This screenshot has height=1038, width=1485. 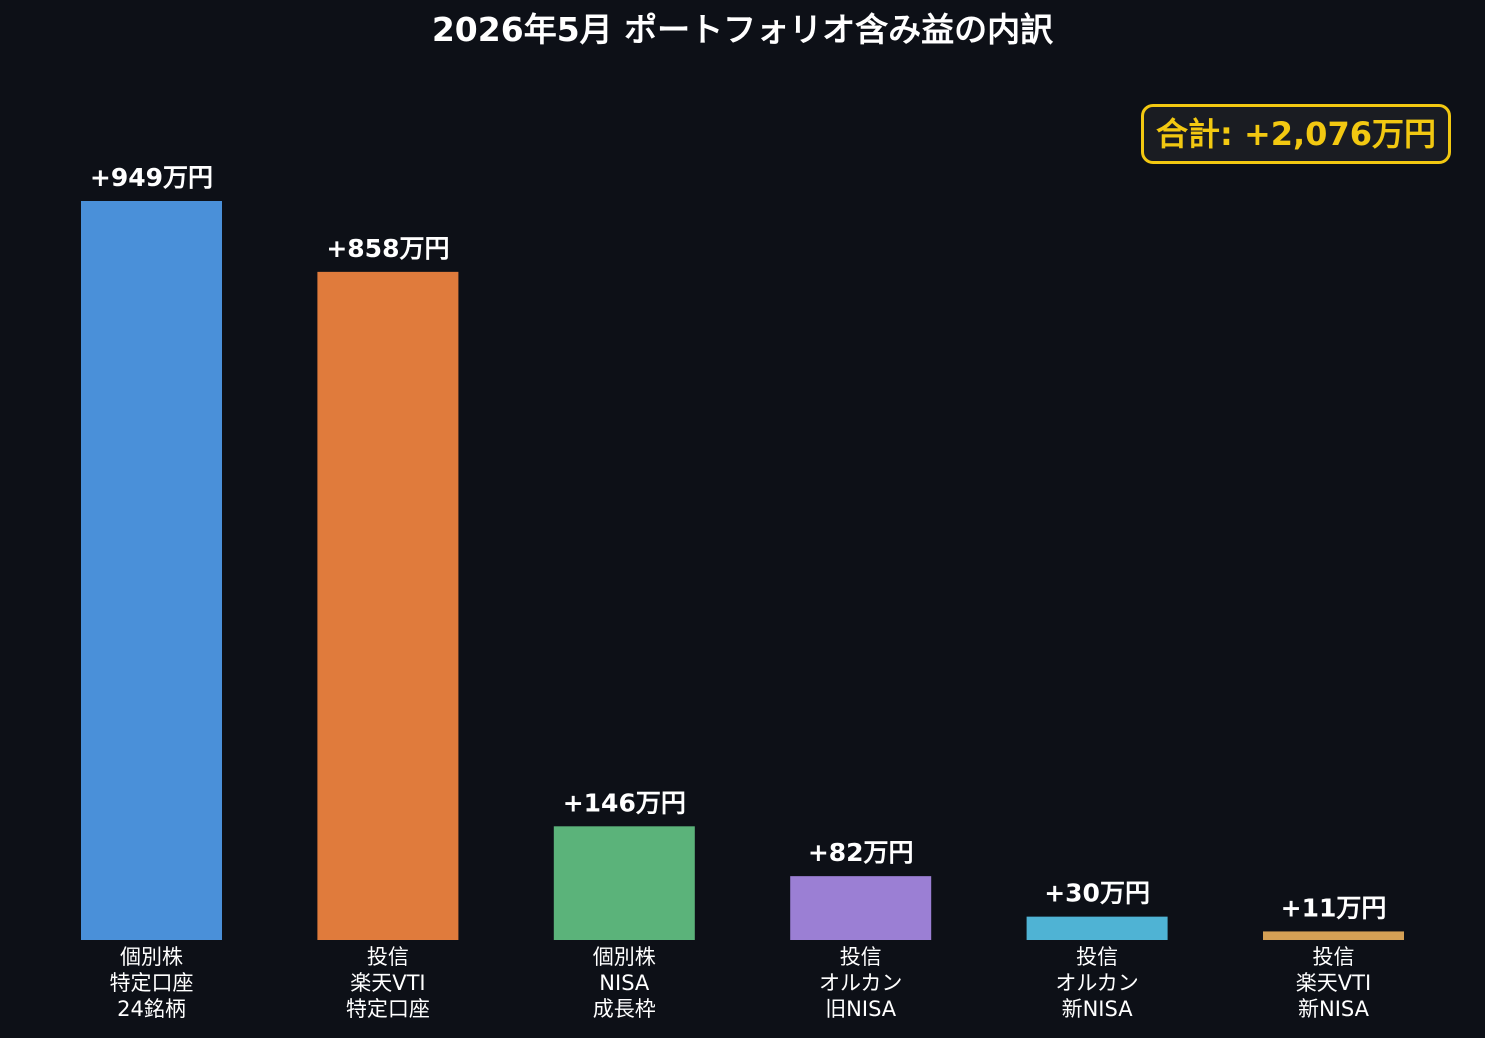 What do you see at coordinates (1097, 893) in the screenshot?
I see `bar-value-label: +30万円` at bounding box center [1097, 893].